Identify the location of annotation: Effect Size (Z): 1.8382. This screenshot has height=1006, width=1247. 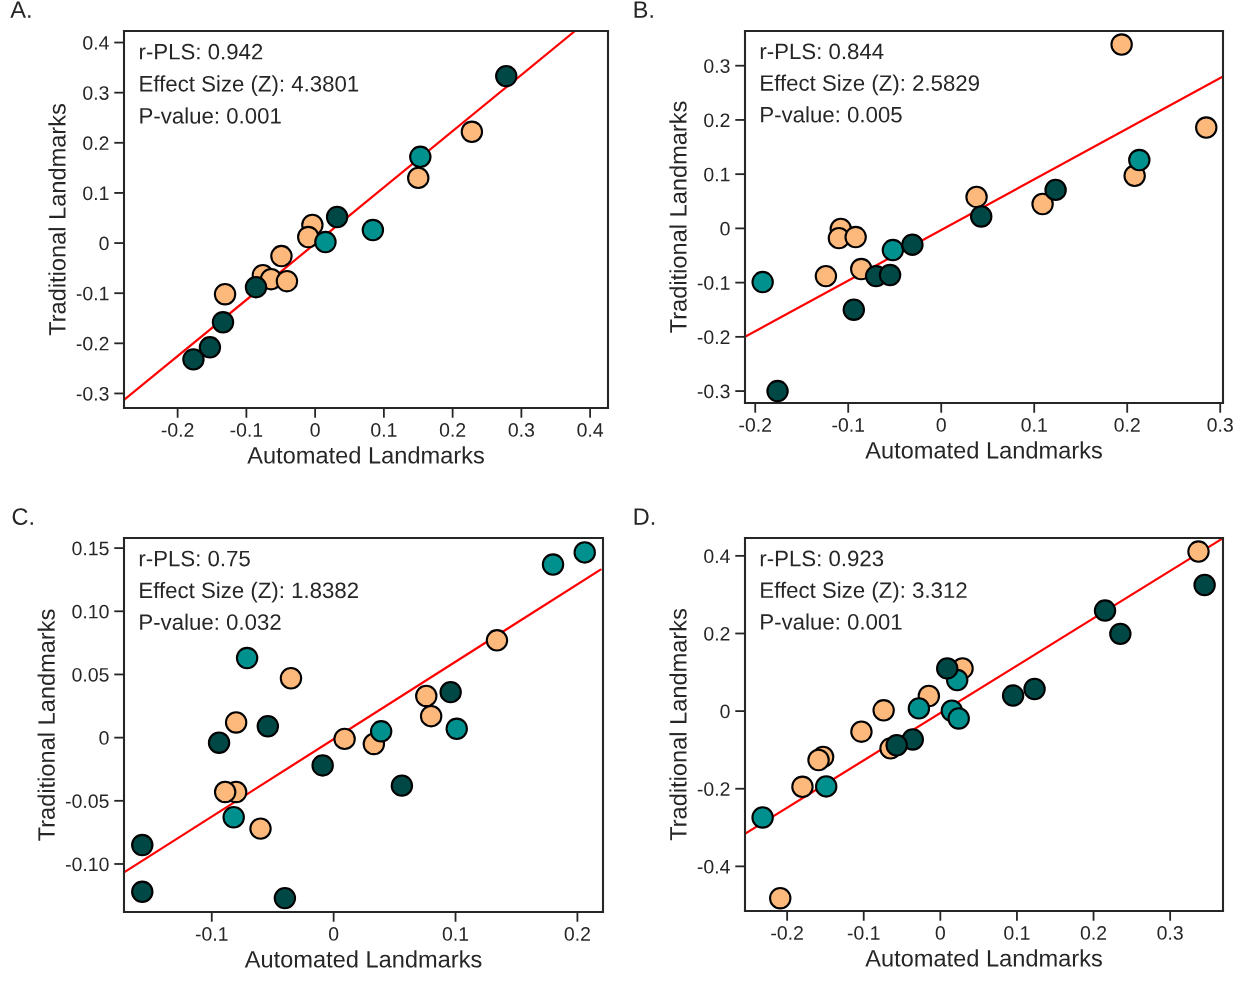
(249, 592).